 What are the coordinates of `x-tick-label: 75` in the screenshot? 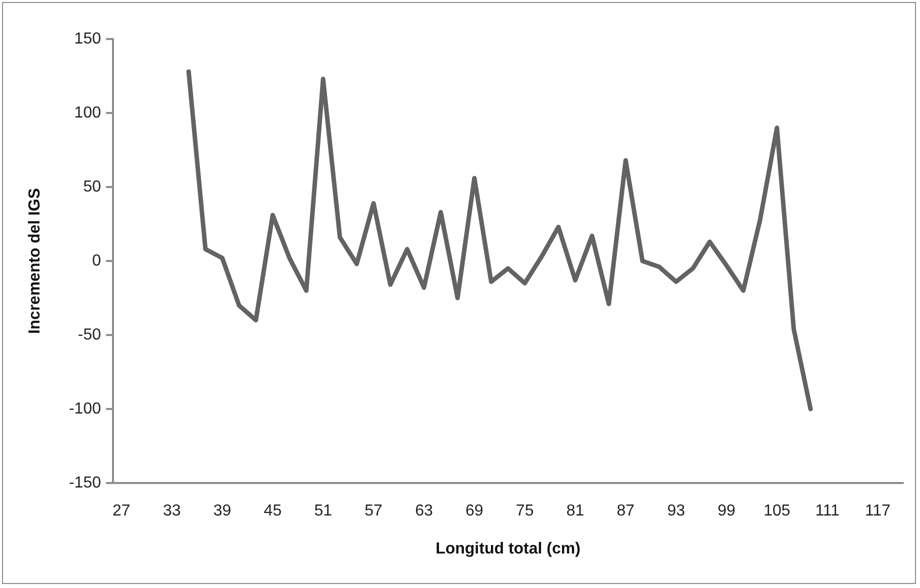 It's located at (525, 511).